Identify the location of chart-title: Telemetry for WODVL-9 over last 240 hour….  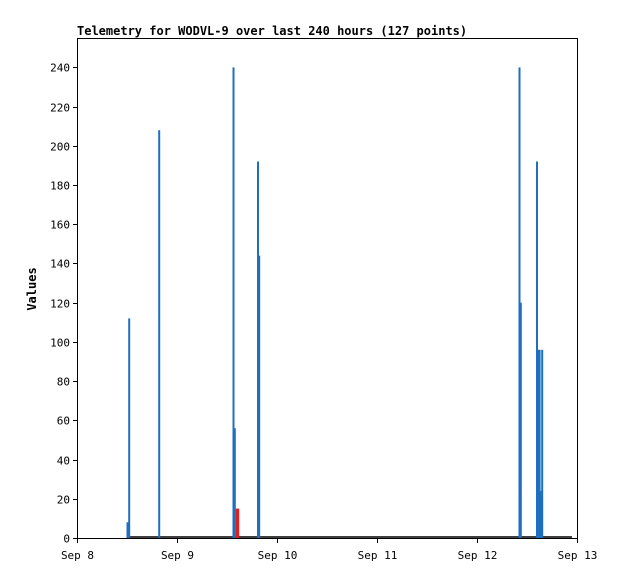
(272, 31).